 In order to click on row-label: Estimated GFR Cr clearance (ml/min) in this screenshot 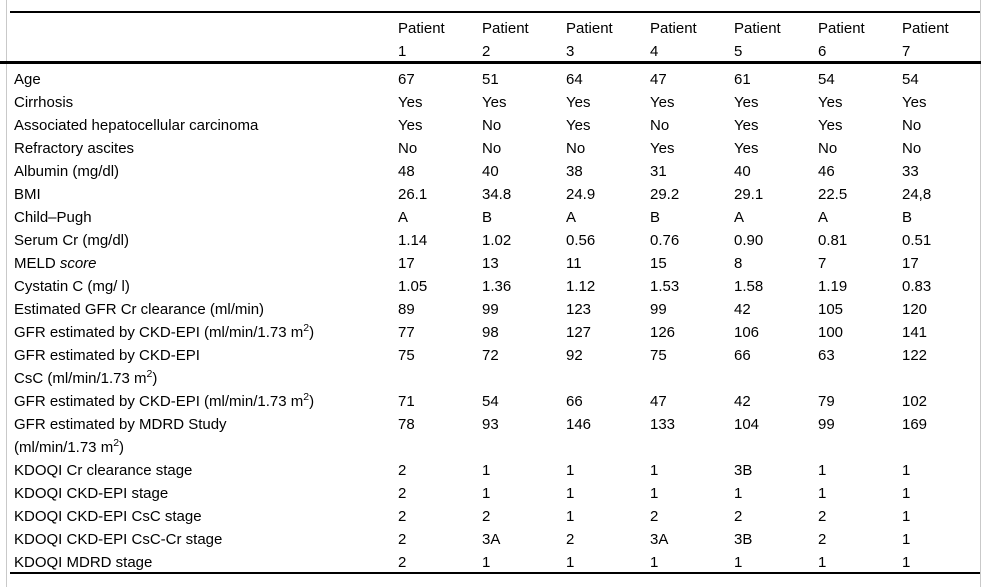, I will do `click(139, 309)`.